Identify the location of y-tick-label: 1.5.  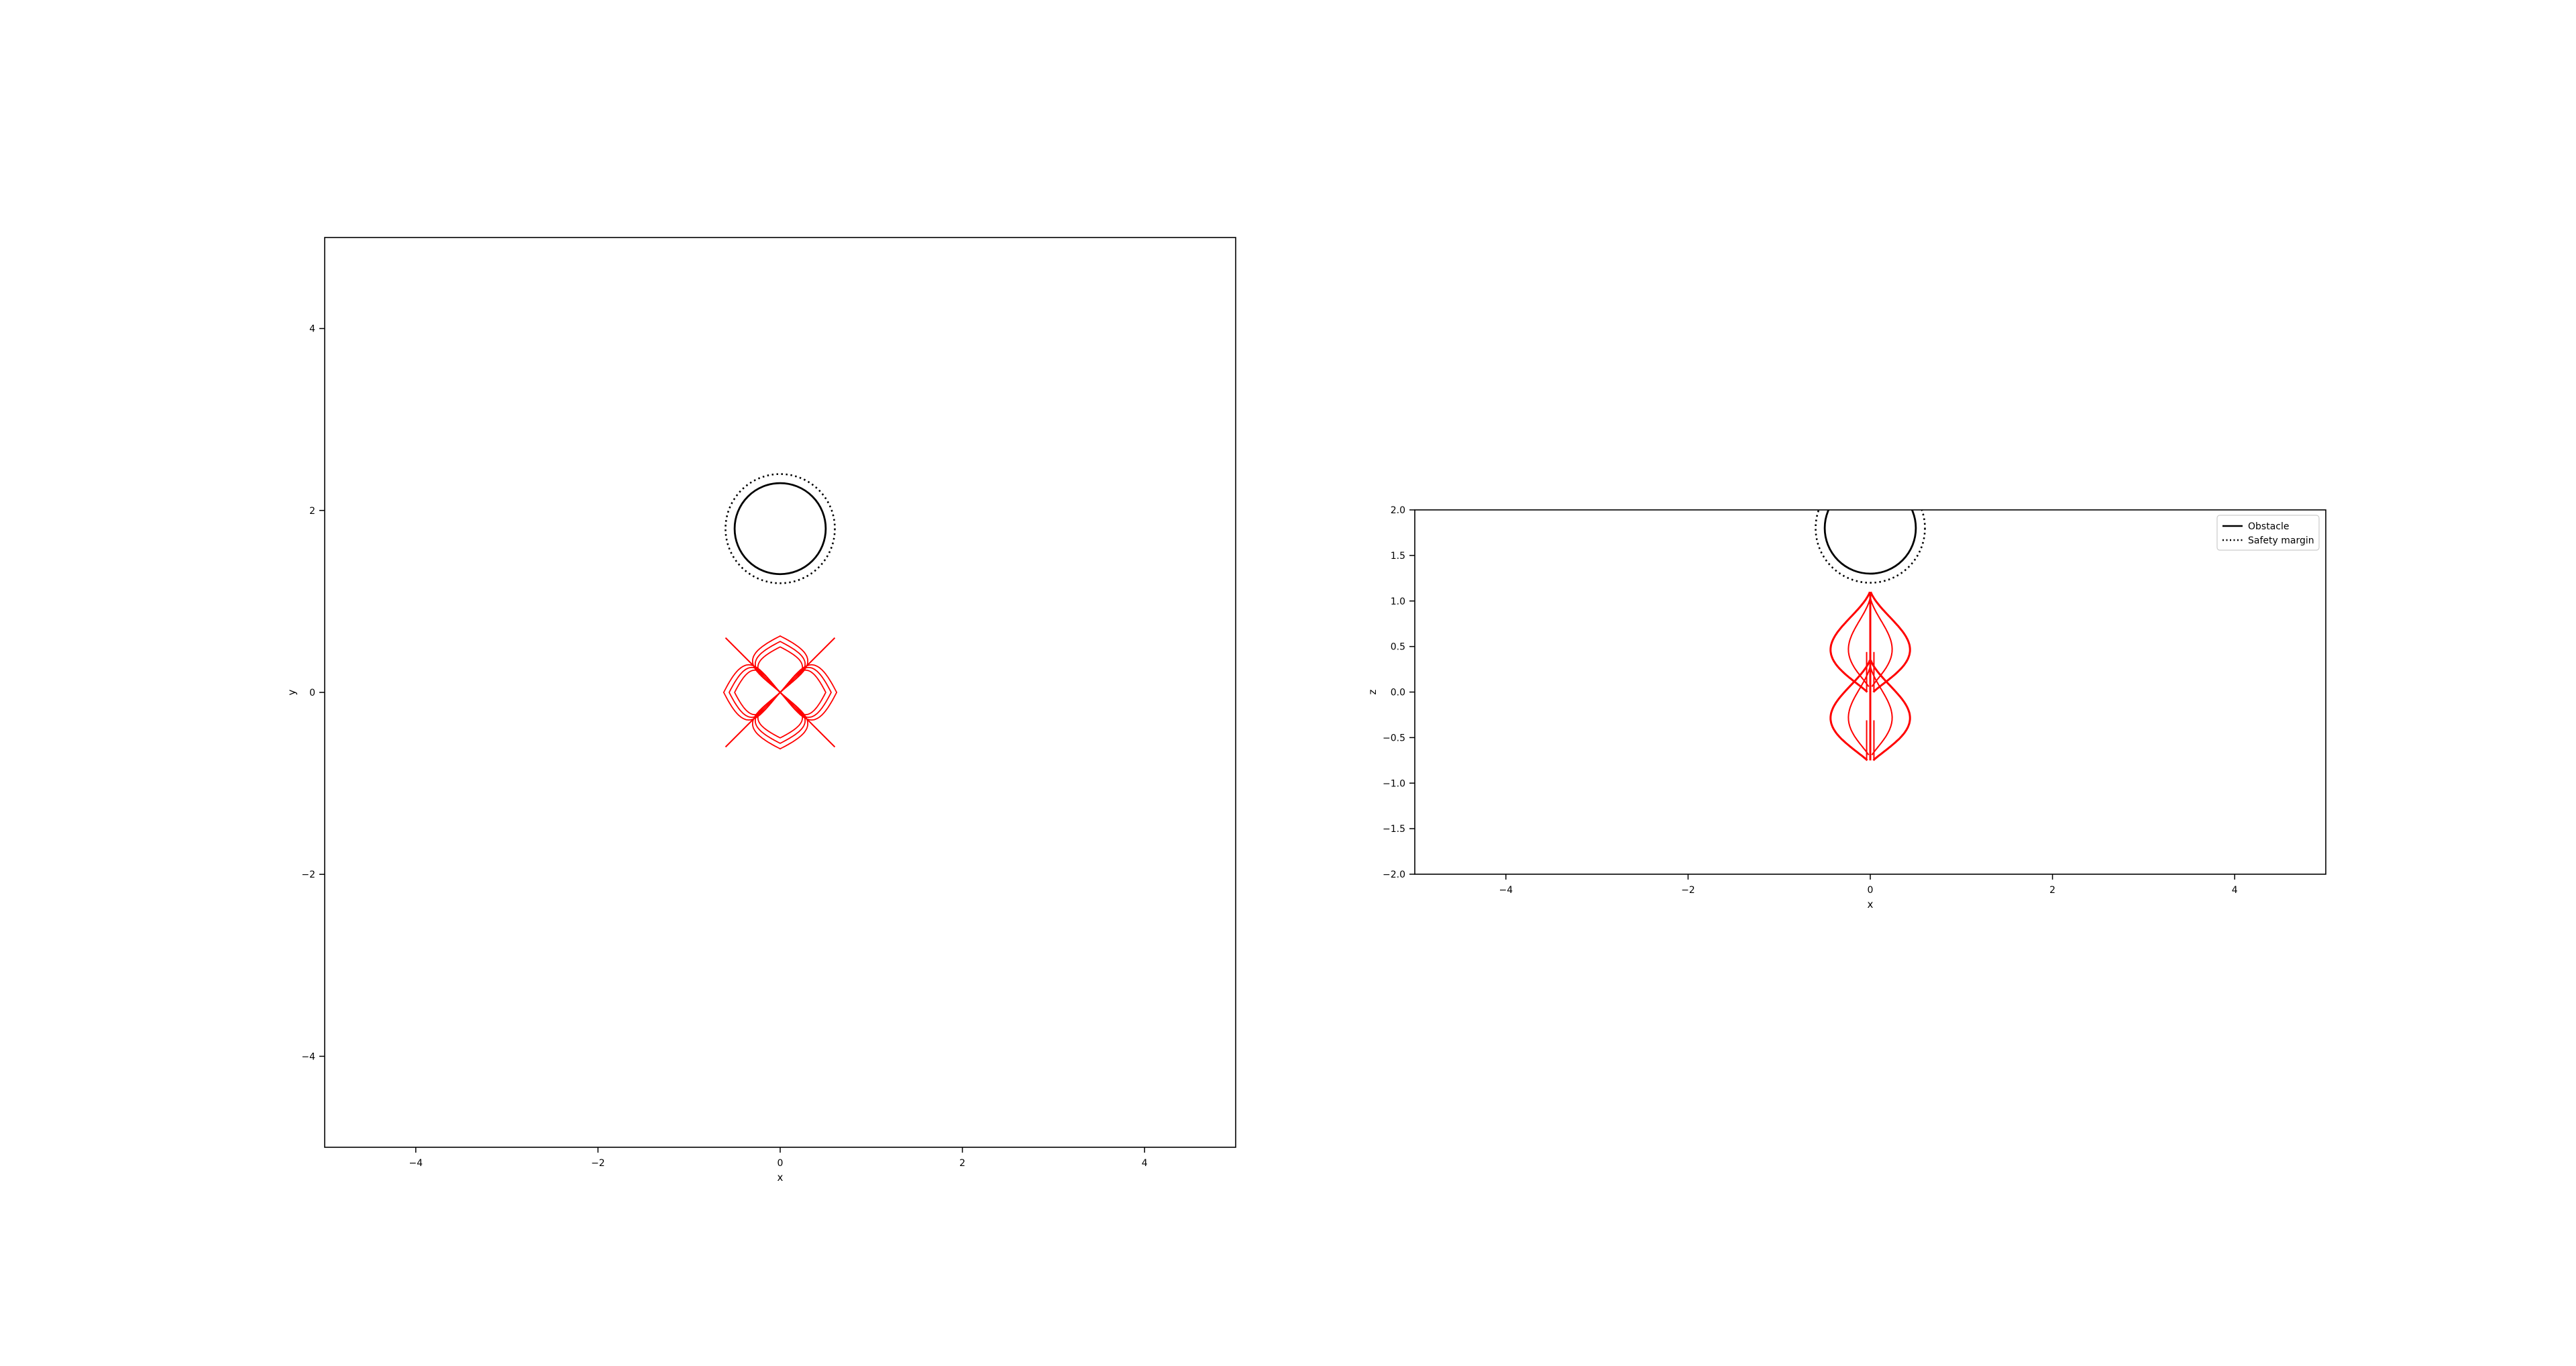
(1398, 557).